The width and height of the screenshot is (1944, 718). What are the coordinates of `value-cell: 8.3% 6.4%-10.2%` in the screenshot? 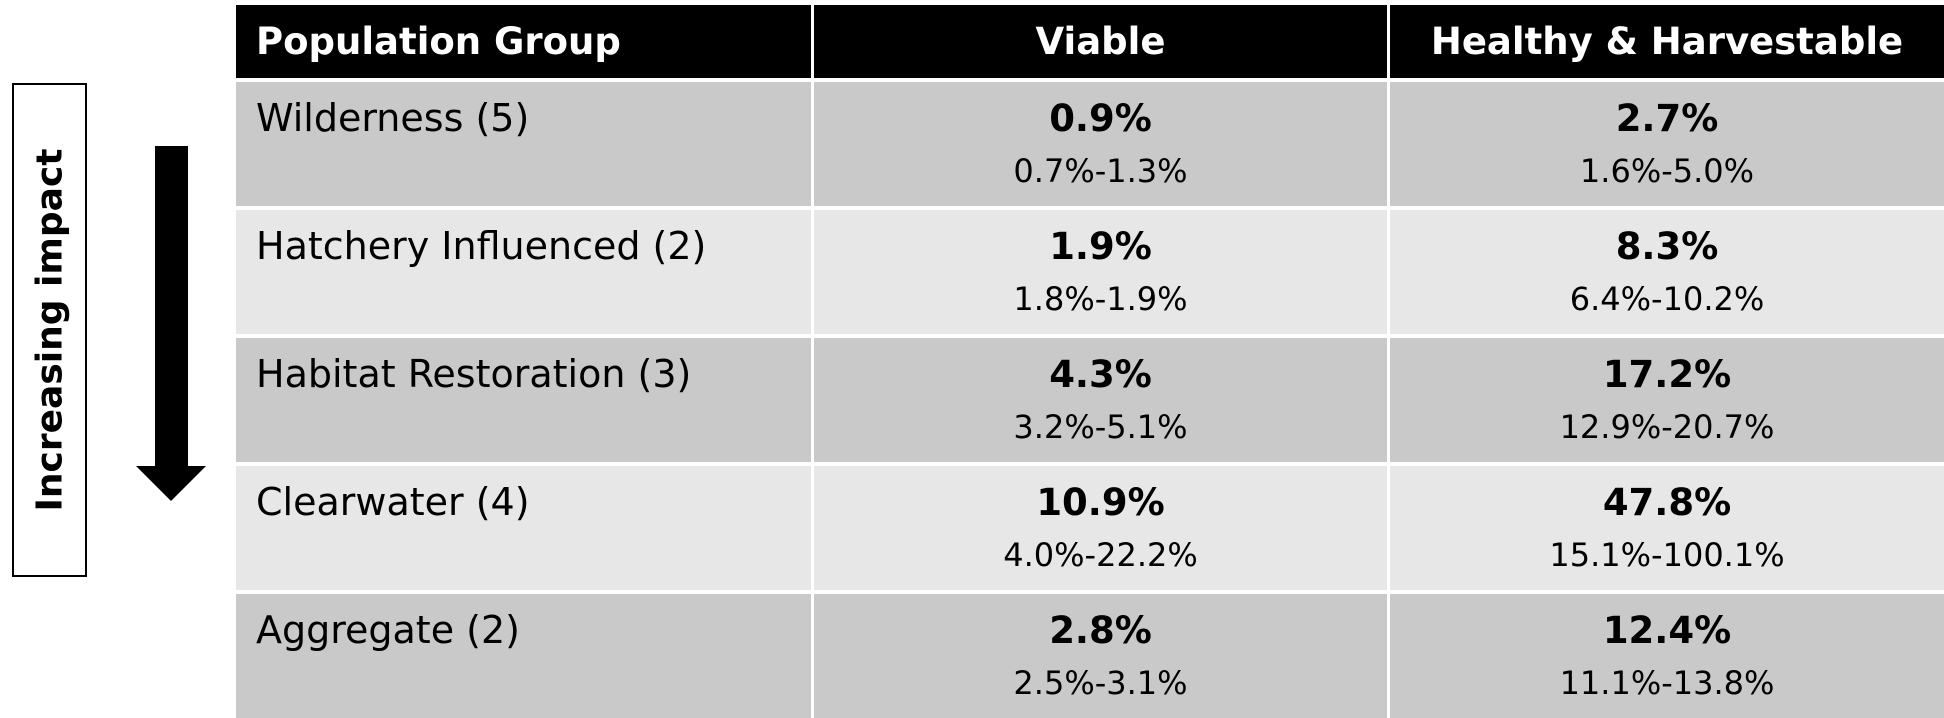 It's located at (1667, 272).